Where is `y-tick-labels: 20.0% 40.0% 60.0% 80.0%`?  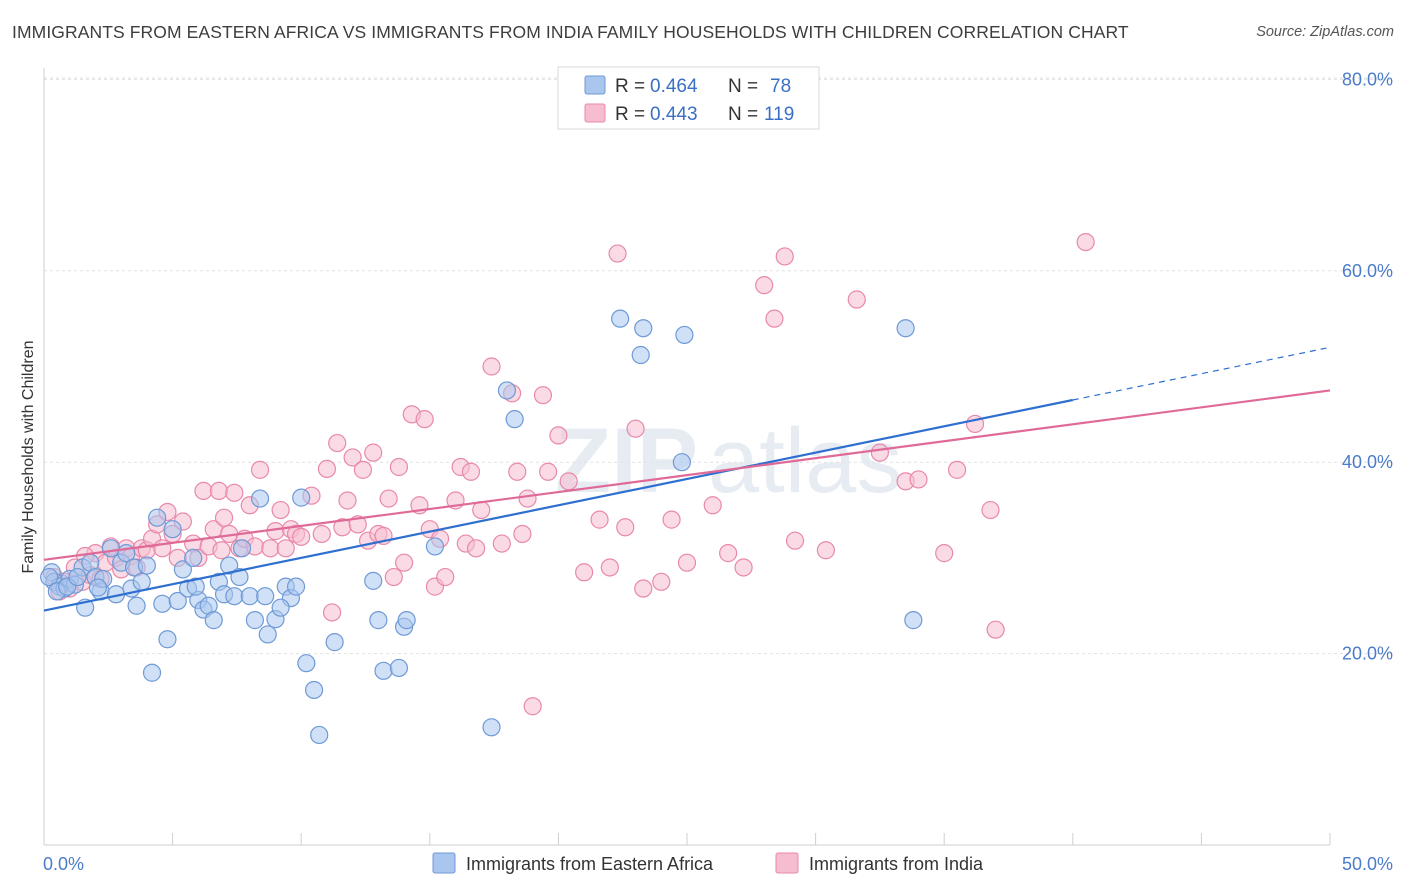 y-tick-labels: 20.0% 40.0% 60.0% 80.0% is located at coordinates (1367, 366).